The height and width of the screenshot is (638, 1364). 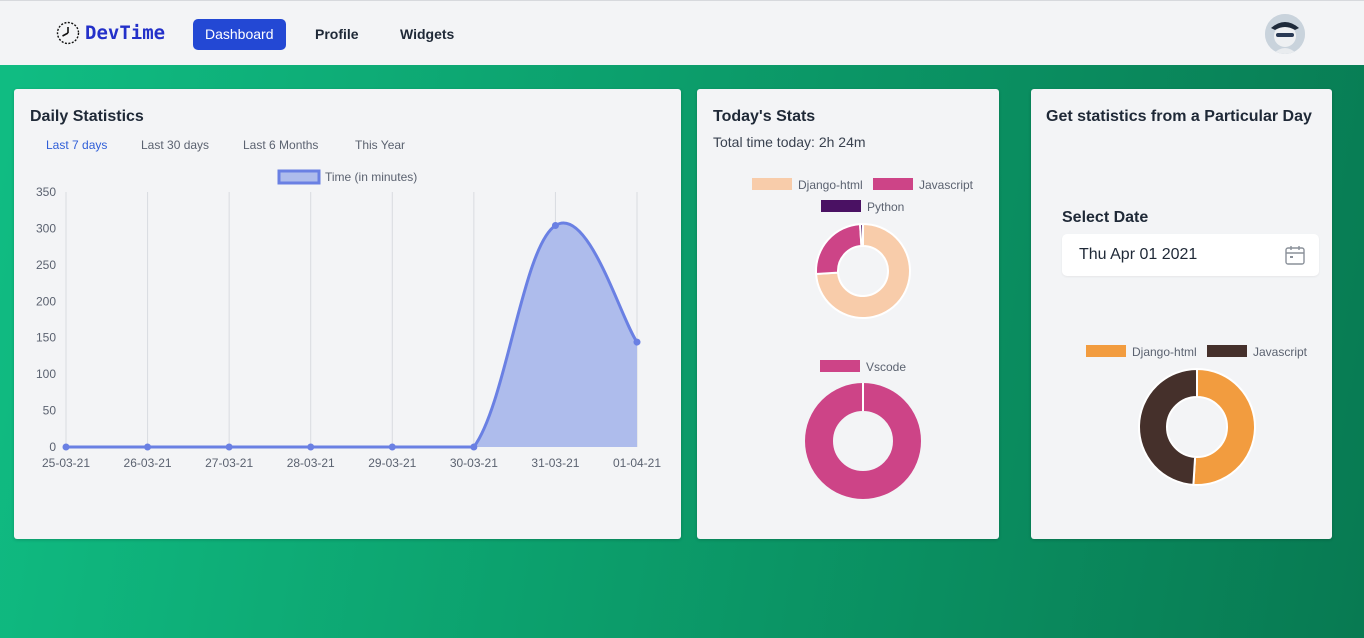 I want to click on x-tick-label: 01-04-21, so click(x=637, y=463).